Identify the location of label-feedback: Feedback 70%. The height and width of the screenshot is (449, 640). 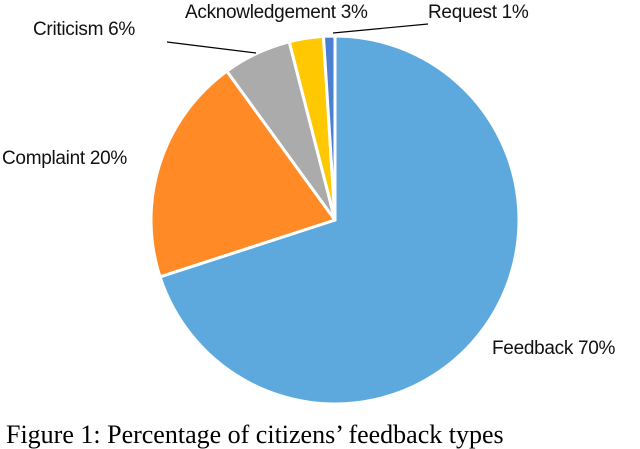
(554, 348).